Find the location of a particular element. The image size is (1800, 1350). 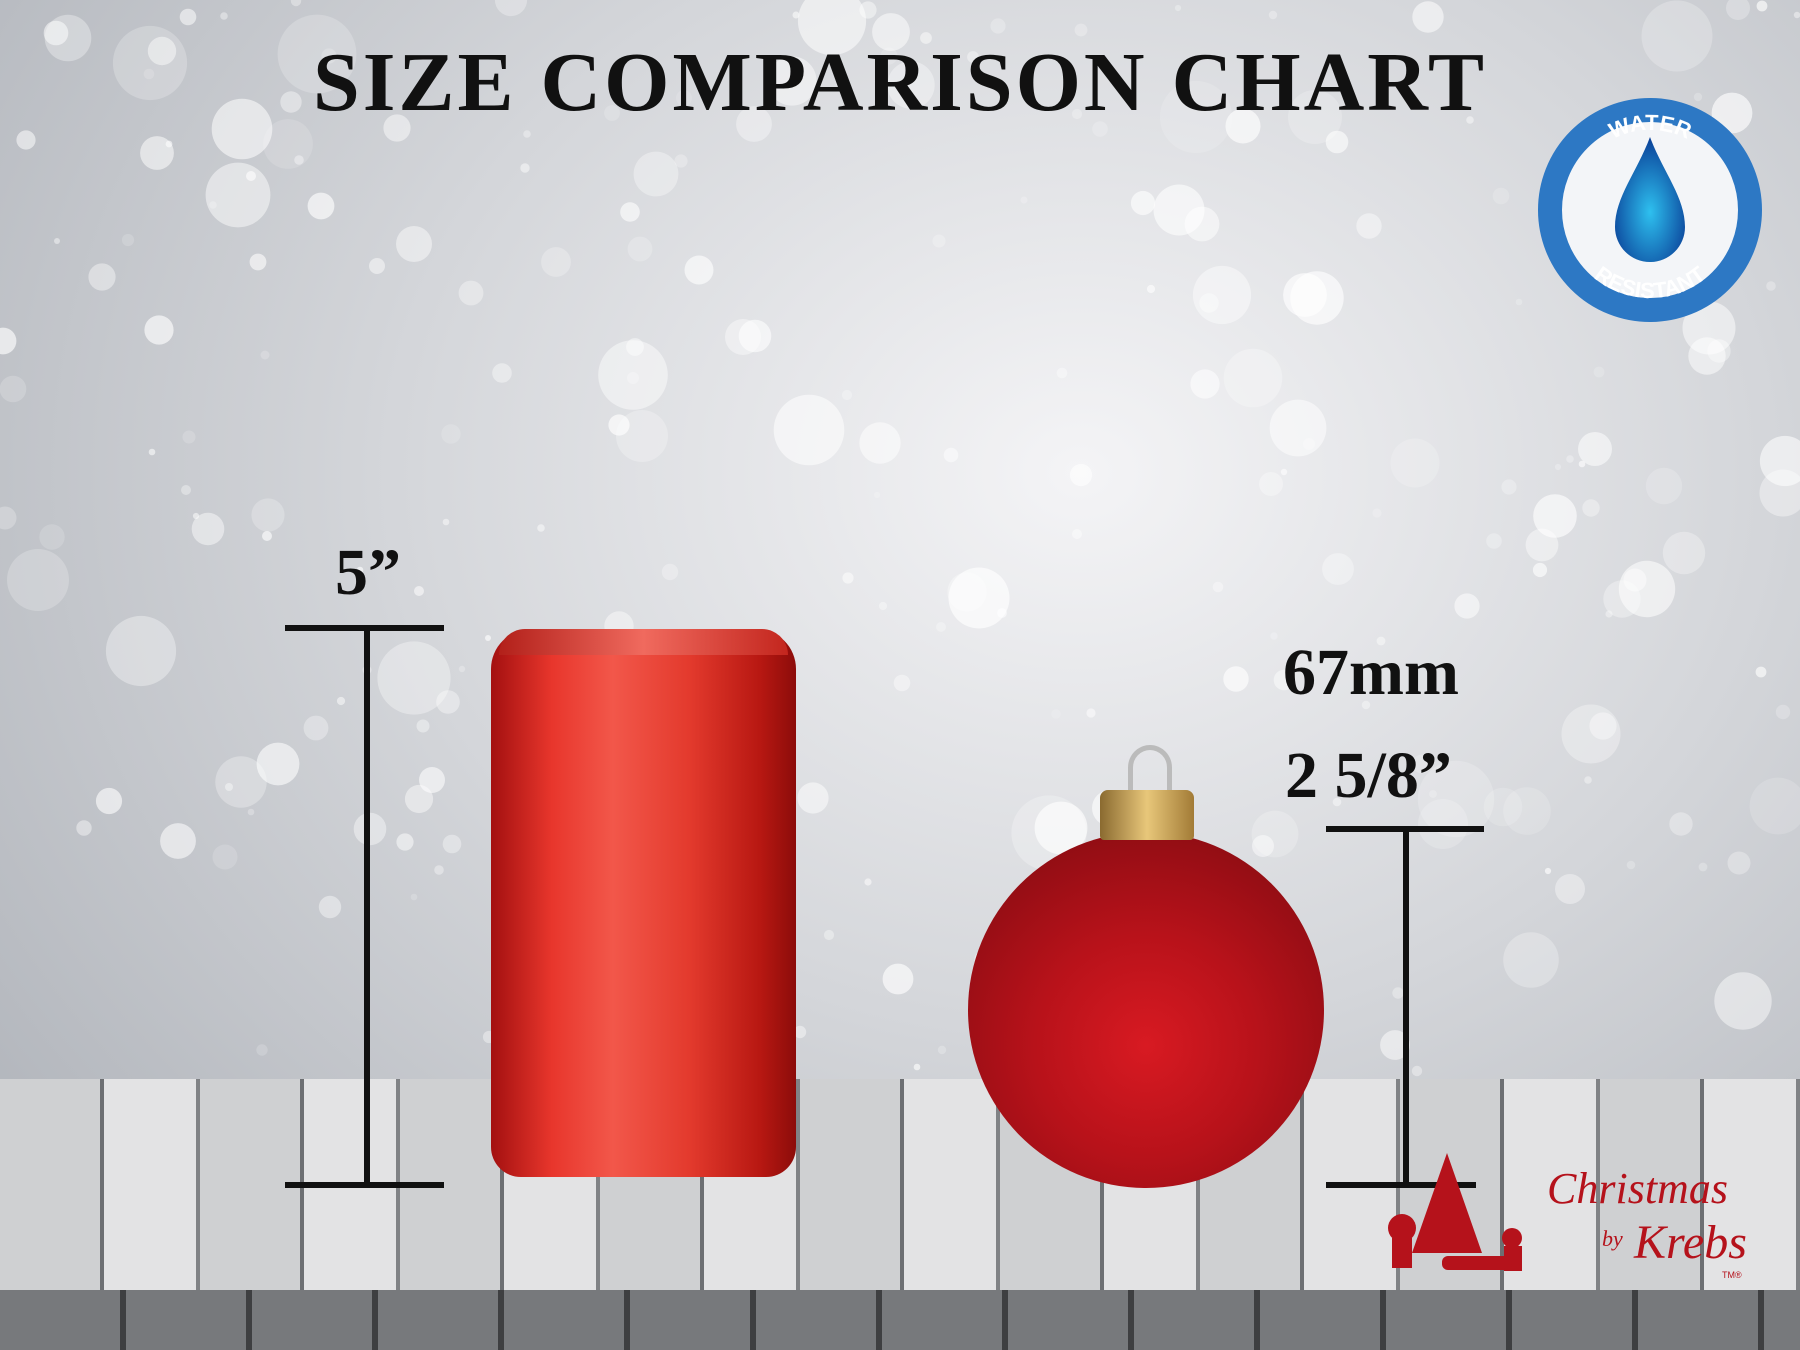

soda-can is located at coordinates (643, 903).